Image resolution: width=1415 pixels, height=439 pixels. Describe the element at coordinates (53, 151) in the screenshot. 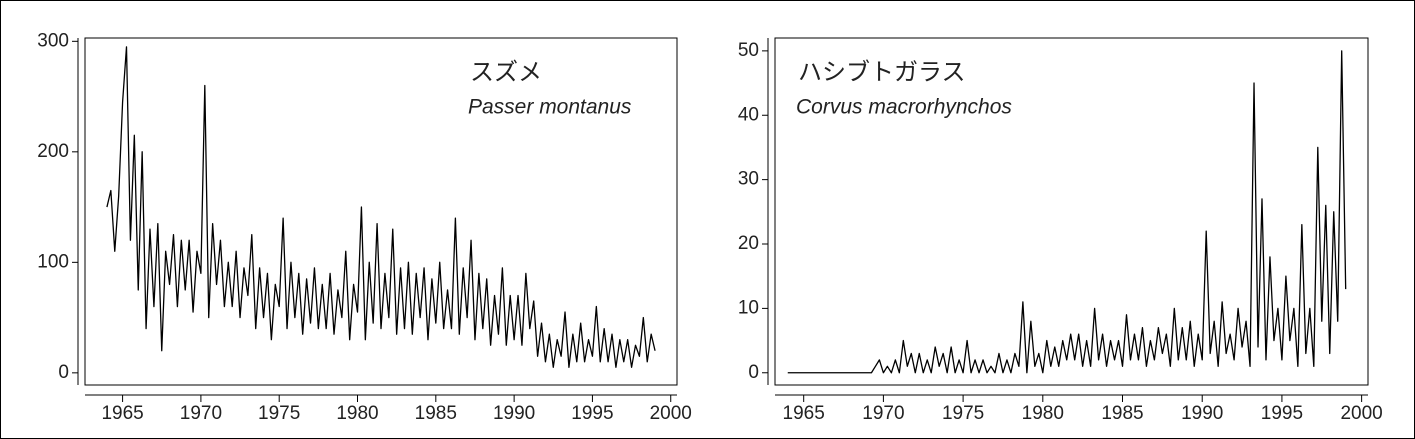

I see `y-tick-label: 200` at that location.